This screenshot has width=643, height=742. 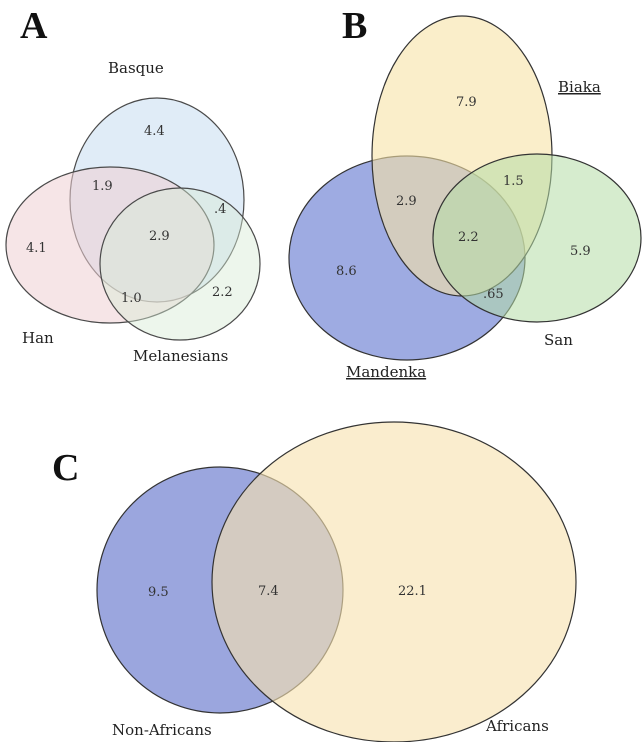 I want to click on all-three-value: 2.9, so click(x=159, y=236).